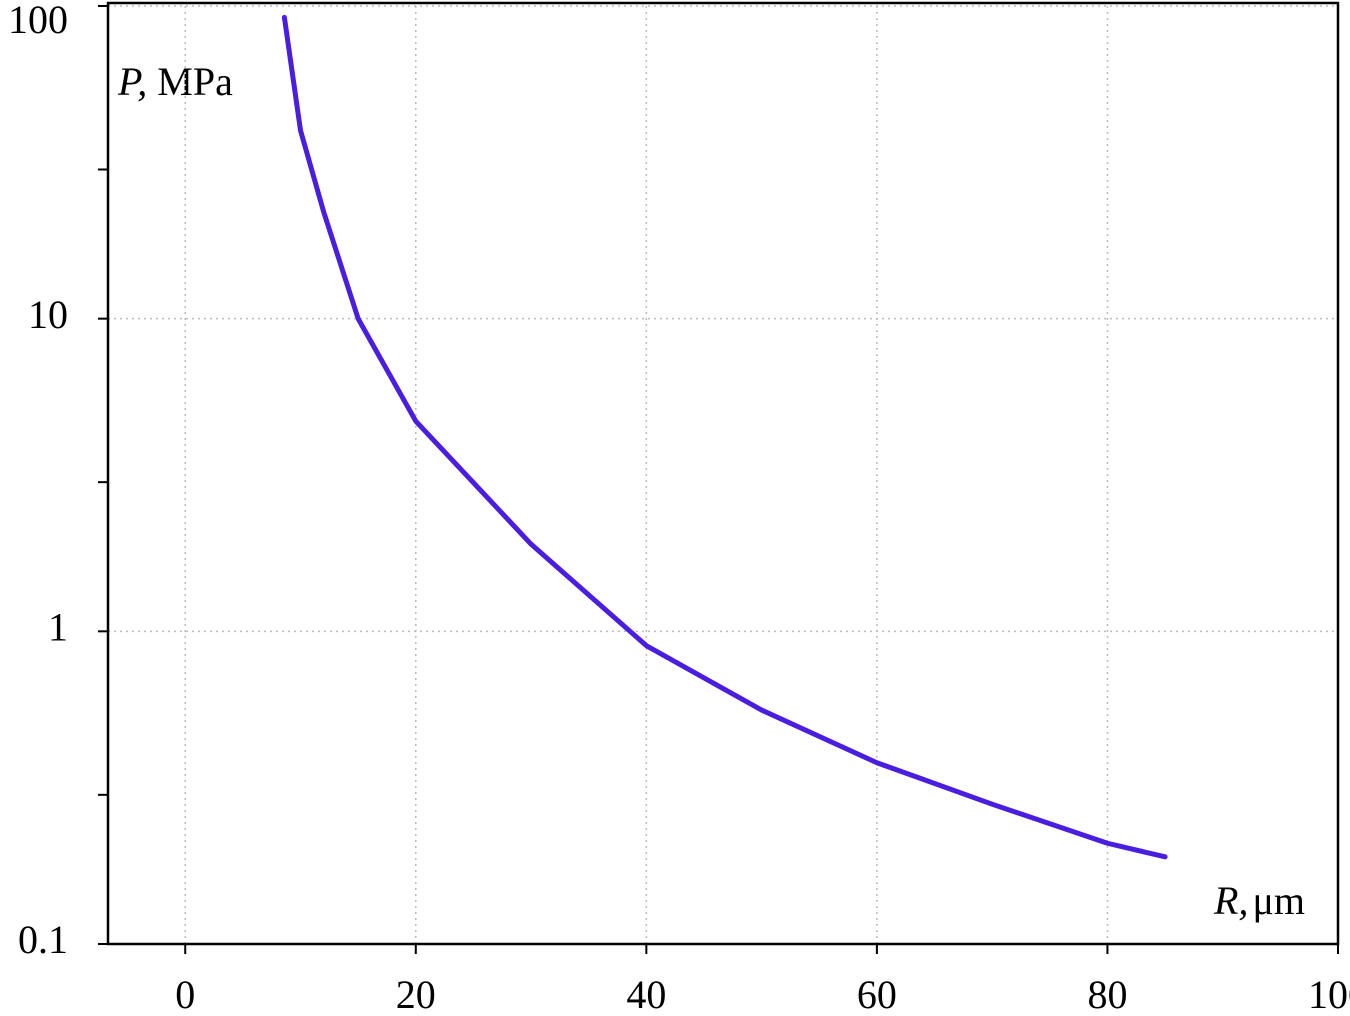 The width and height of the screenshot is (1350, 1016). Describe the element at coordinates (48, 314) in the screenshot. I see `y-tick-label: 10` at that location.